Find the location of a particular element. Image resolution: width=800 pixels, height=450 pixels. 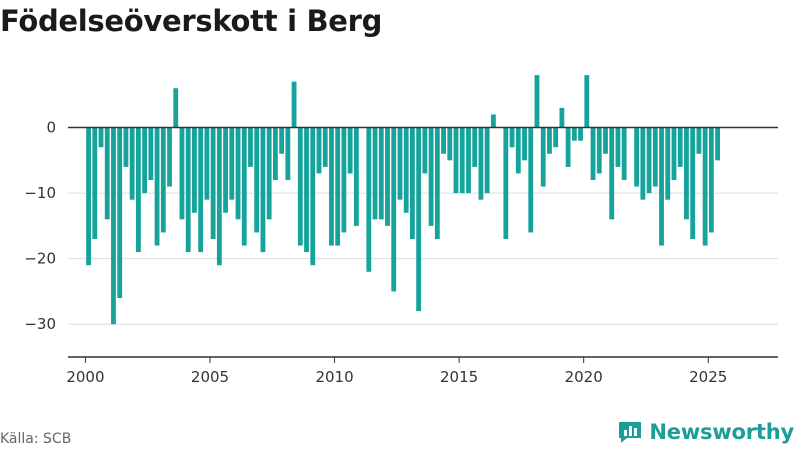

brand-name: Newsworthy is located at coordinates (721, 432).